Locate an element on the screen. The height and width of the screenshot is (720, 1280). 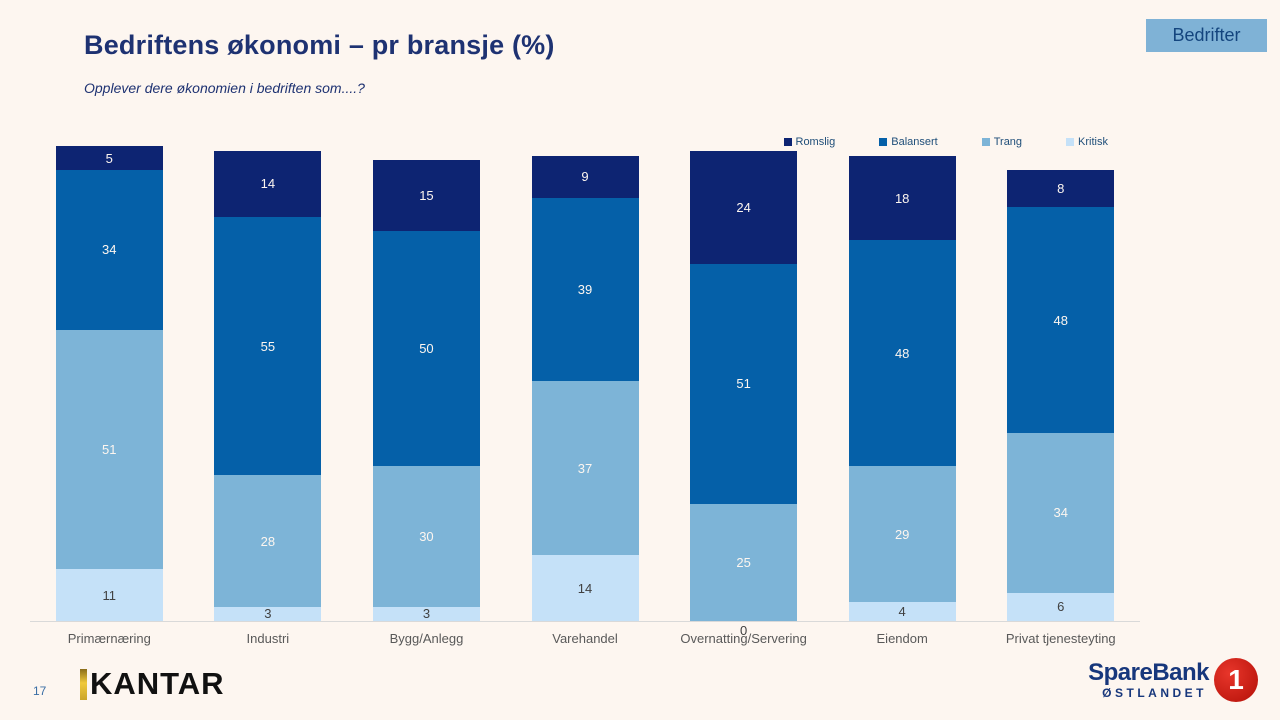
category-label: Varehandel is located at coordinates (585, 638).